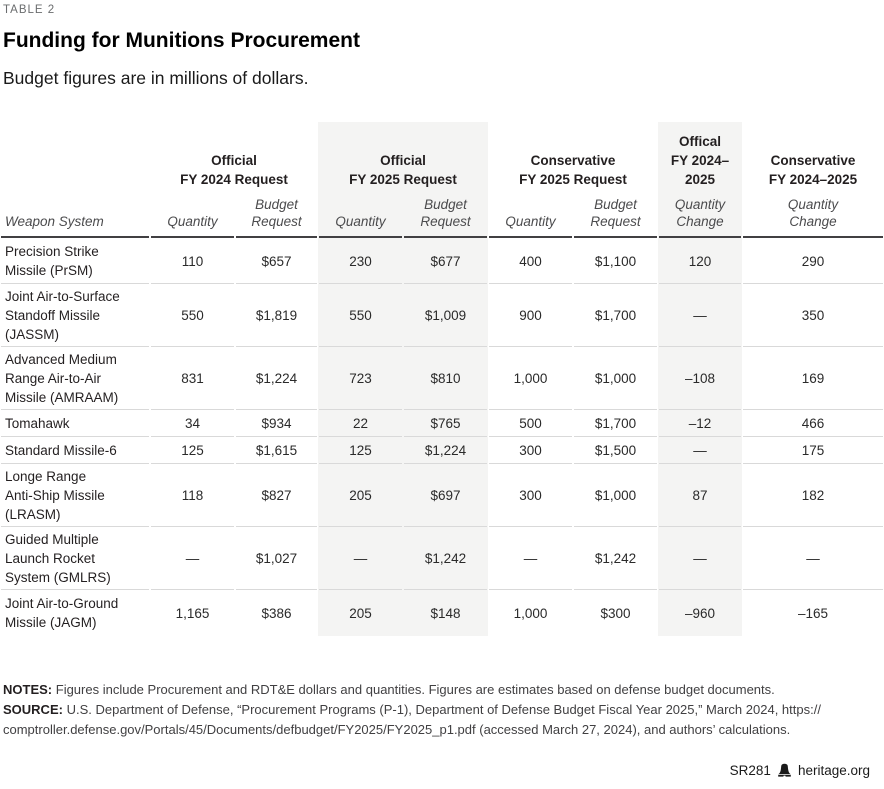  I want to click on value-cell: –165, so click(813, 613).